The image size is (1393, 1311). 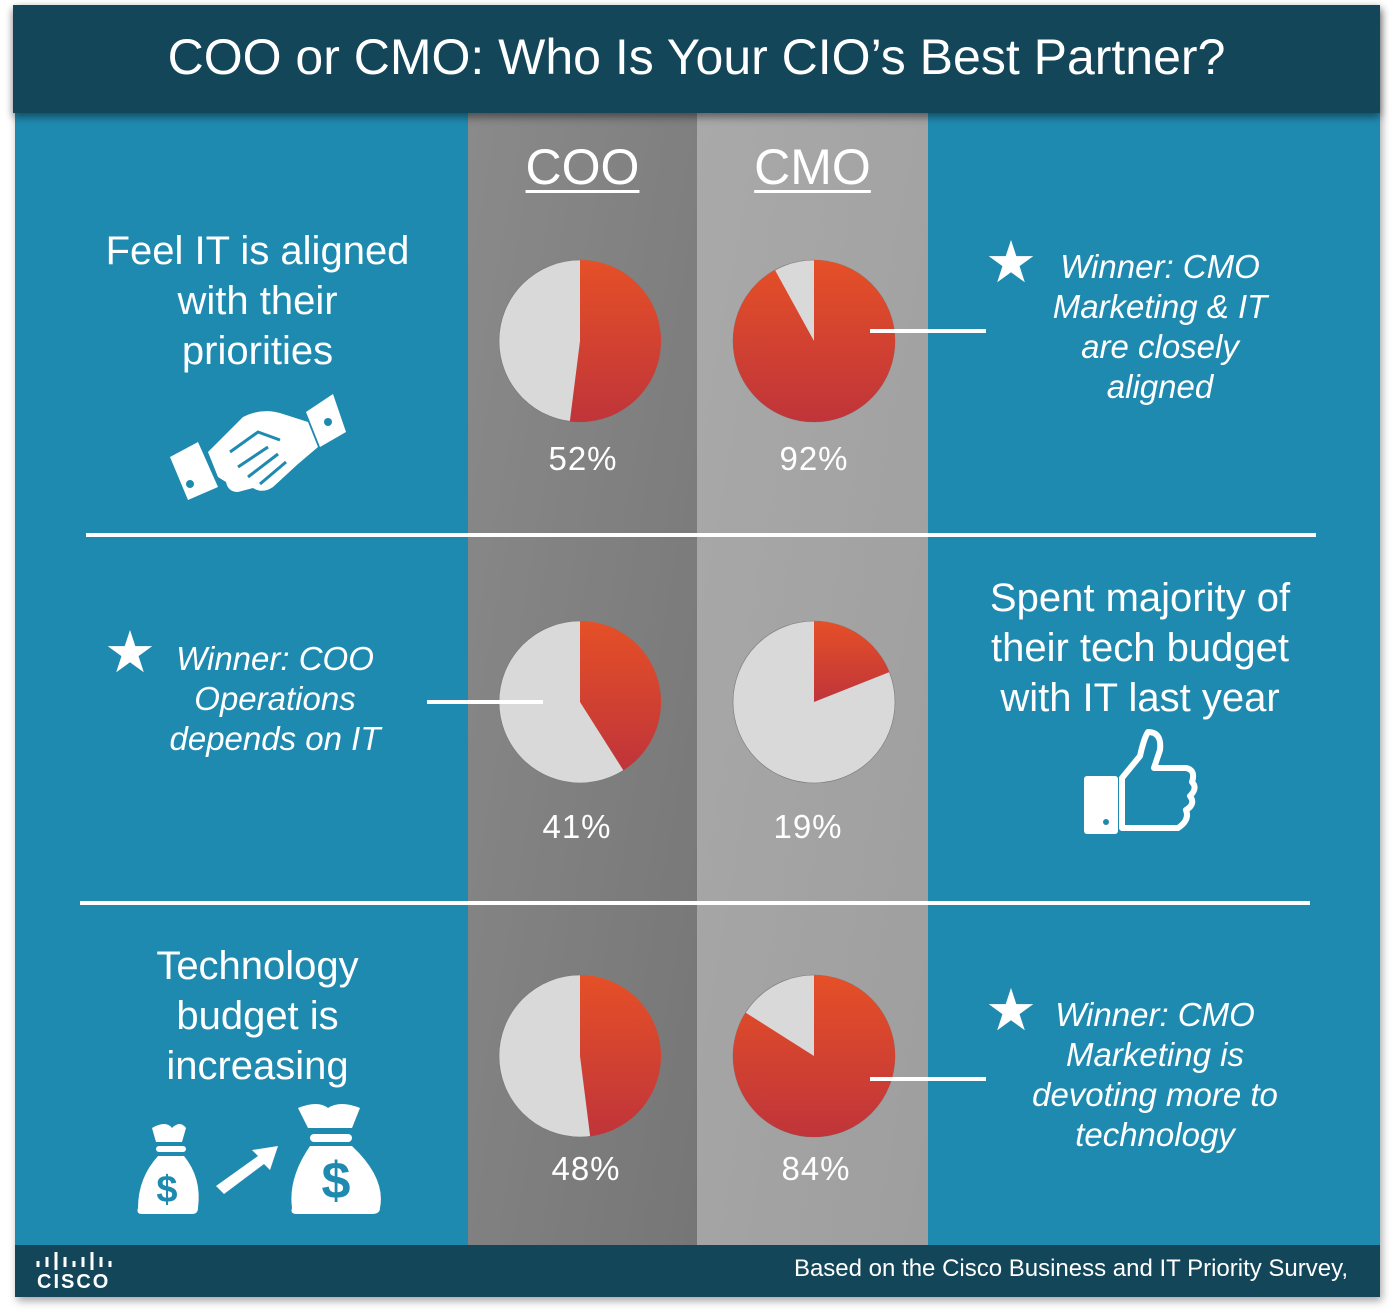 I want to click on winner-line: devoting more to, so click(x=1155, y=1094).